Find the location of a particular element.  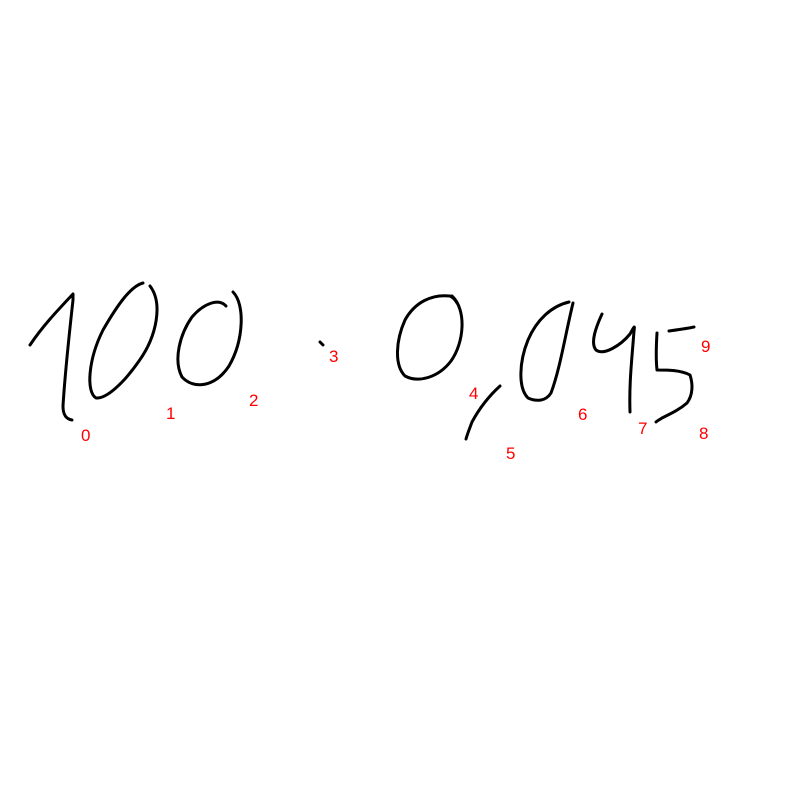

stroke-label-1: 1 is located at coordinates (171, 413).